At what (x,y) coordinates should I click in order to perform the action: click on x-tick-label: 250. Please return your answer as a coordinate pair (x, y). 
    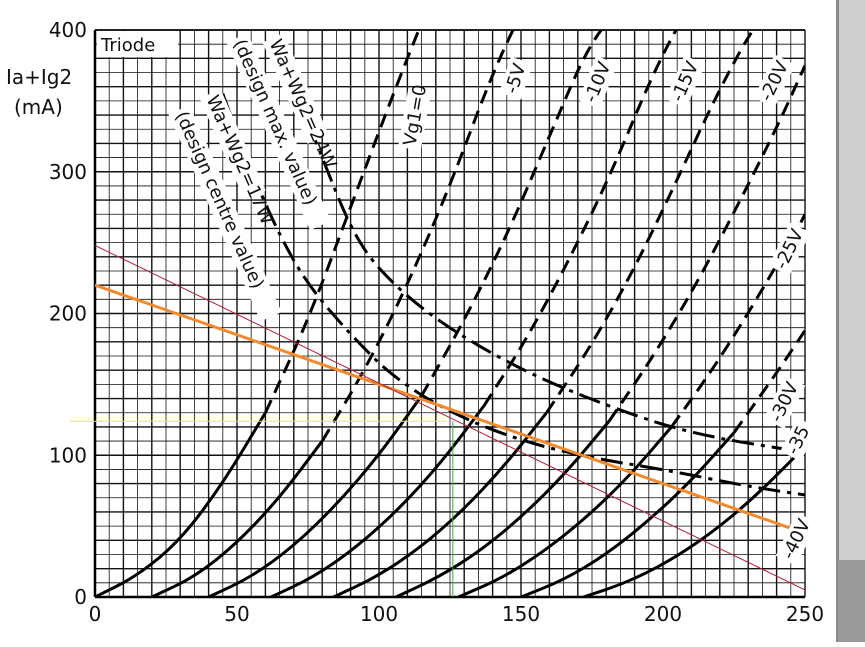
    Looking at the image, I should click on (805, 614).